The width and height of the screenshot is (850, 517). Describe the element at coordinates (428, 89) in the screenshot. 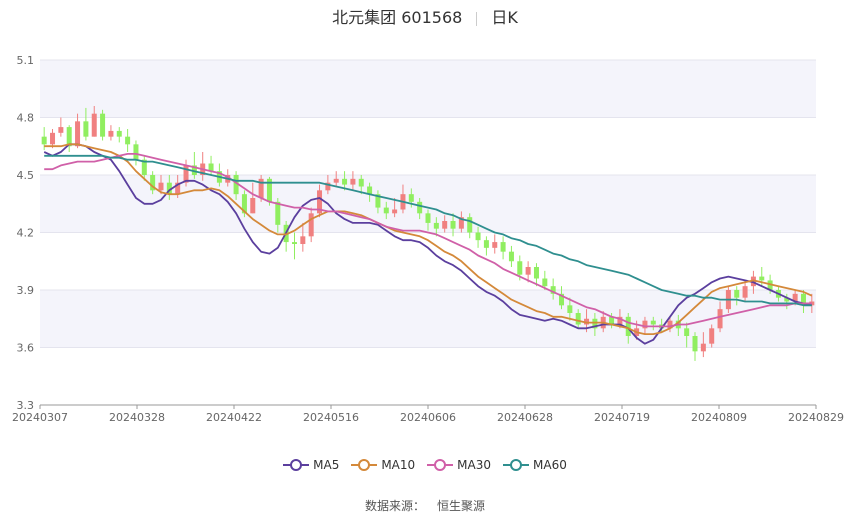

I see `grid-band` at that location.